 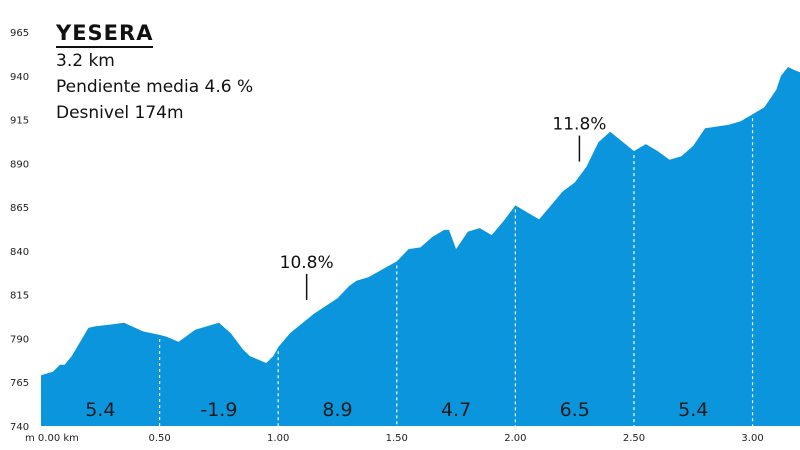 What do you see at coordinates (579, 125) in the screenshot?
I see `annotation-label: 11.8%` at bounding box center [579, 125].